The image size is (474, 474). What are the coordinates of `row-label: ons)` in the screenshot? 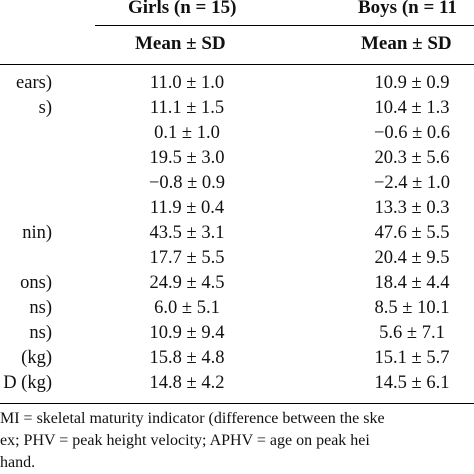 It's located at (36, 283).